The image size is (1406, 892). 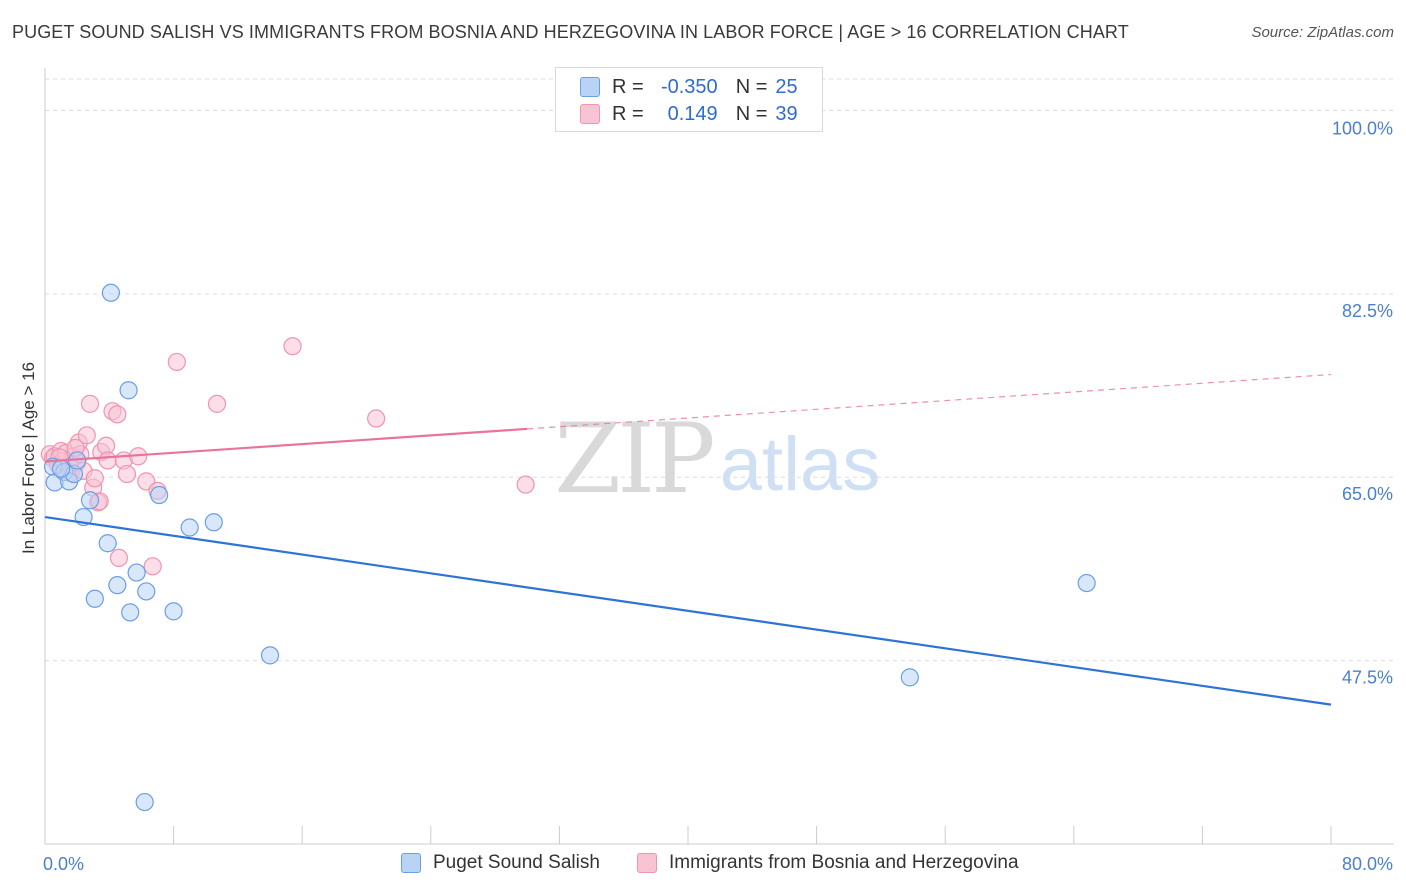 I want to click on trend-line-solid, so click(x=286, y=445).